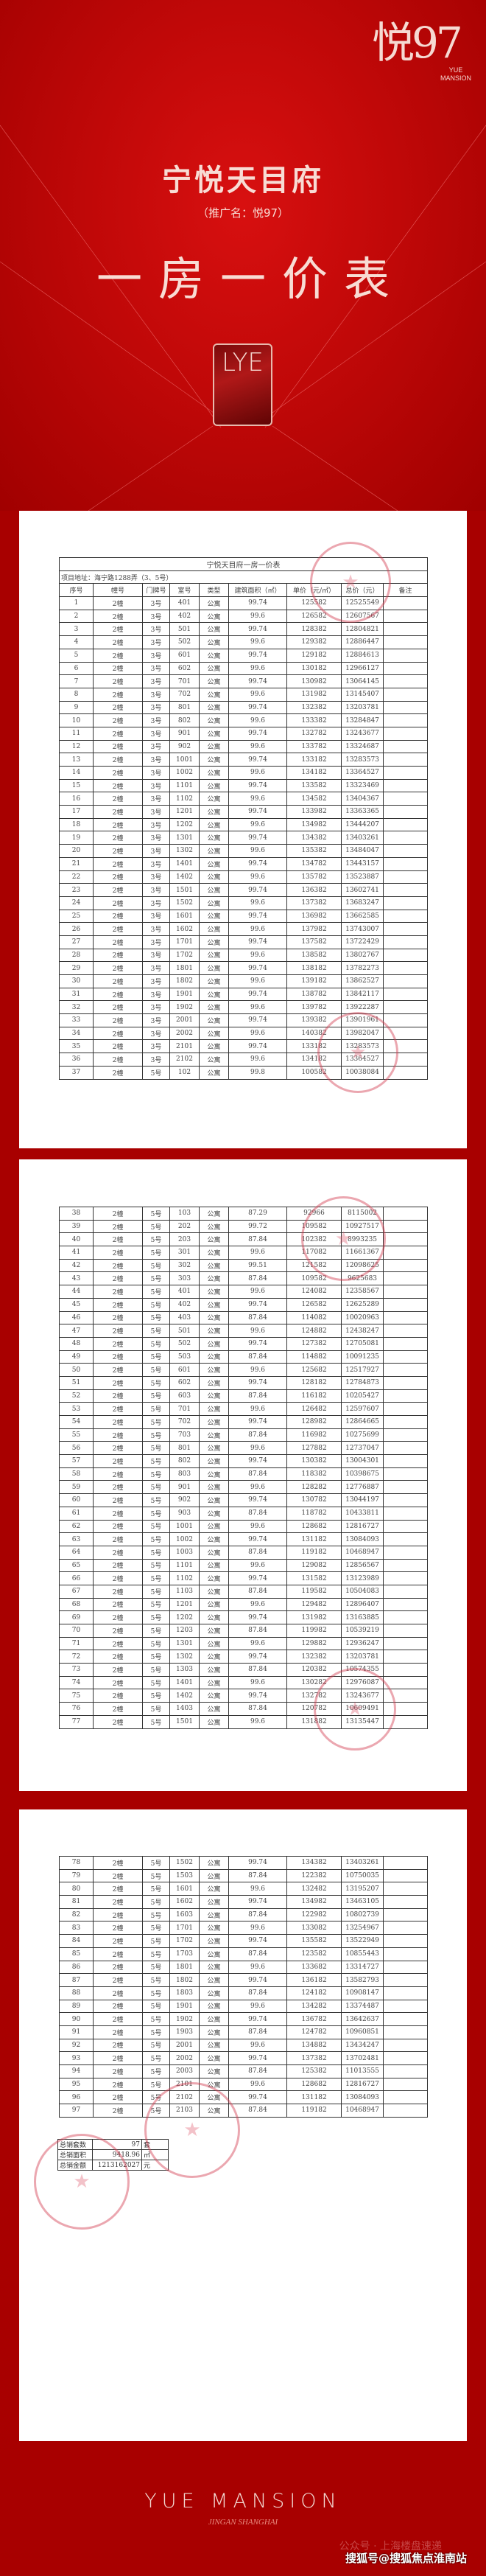 Image resolution: width=486 pixels, height=2576 pixels. I want to click on cell-room: 401, so click(184, 603).